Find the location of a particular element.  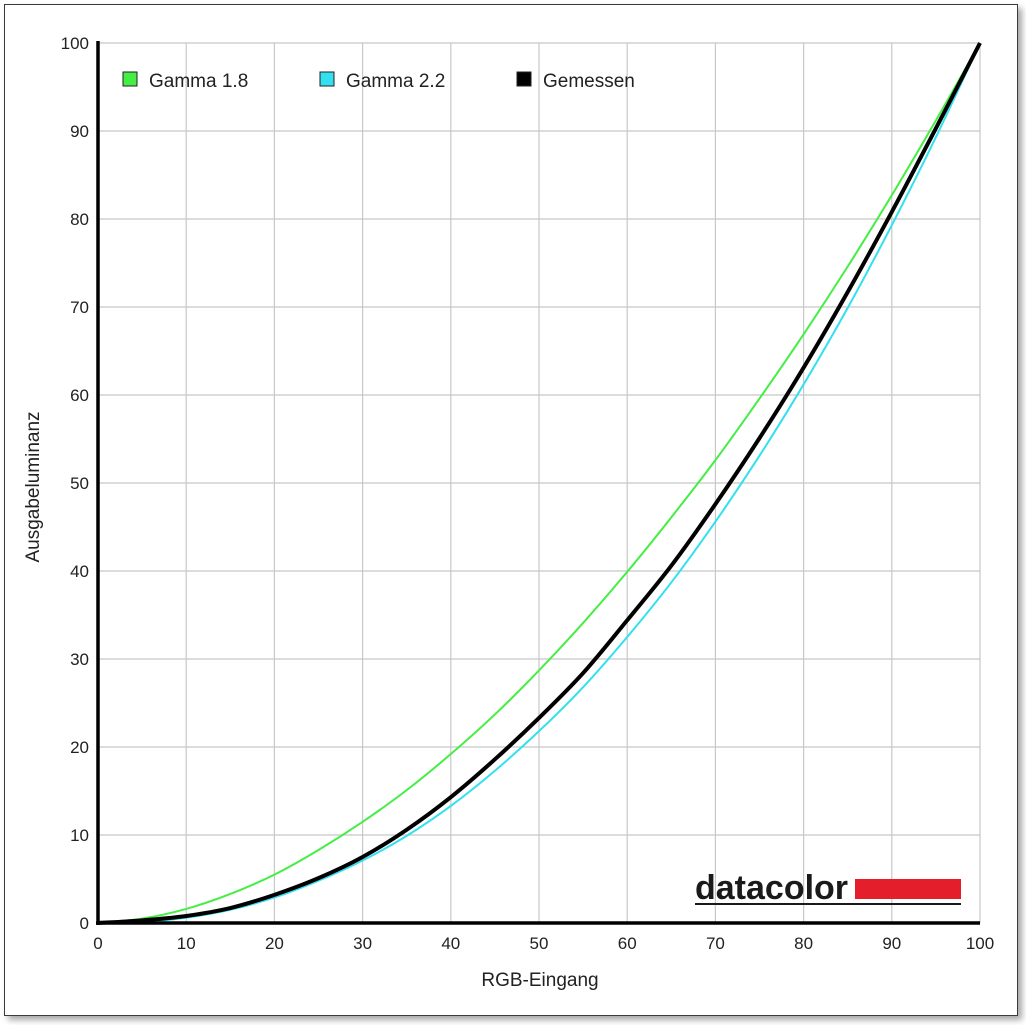

x-tick-label: 100 is located at coordinates (980, 943).